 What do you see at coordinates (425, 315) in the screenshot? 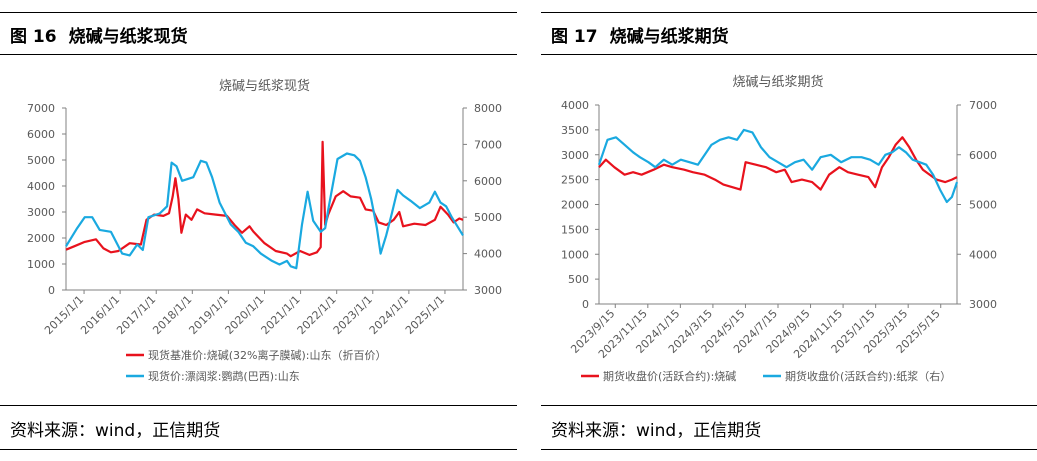
I see `x-tick-label: 2025/1/1` at bounding box center [425, 315].